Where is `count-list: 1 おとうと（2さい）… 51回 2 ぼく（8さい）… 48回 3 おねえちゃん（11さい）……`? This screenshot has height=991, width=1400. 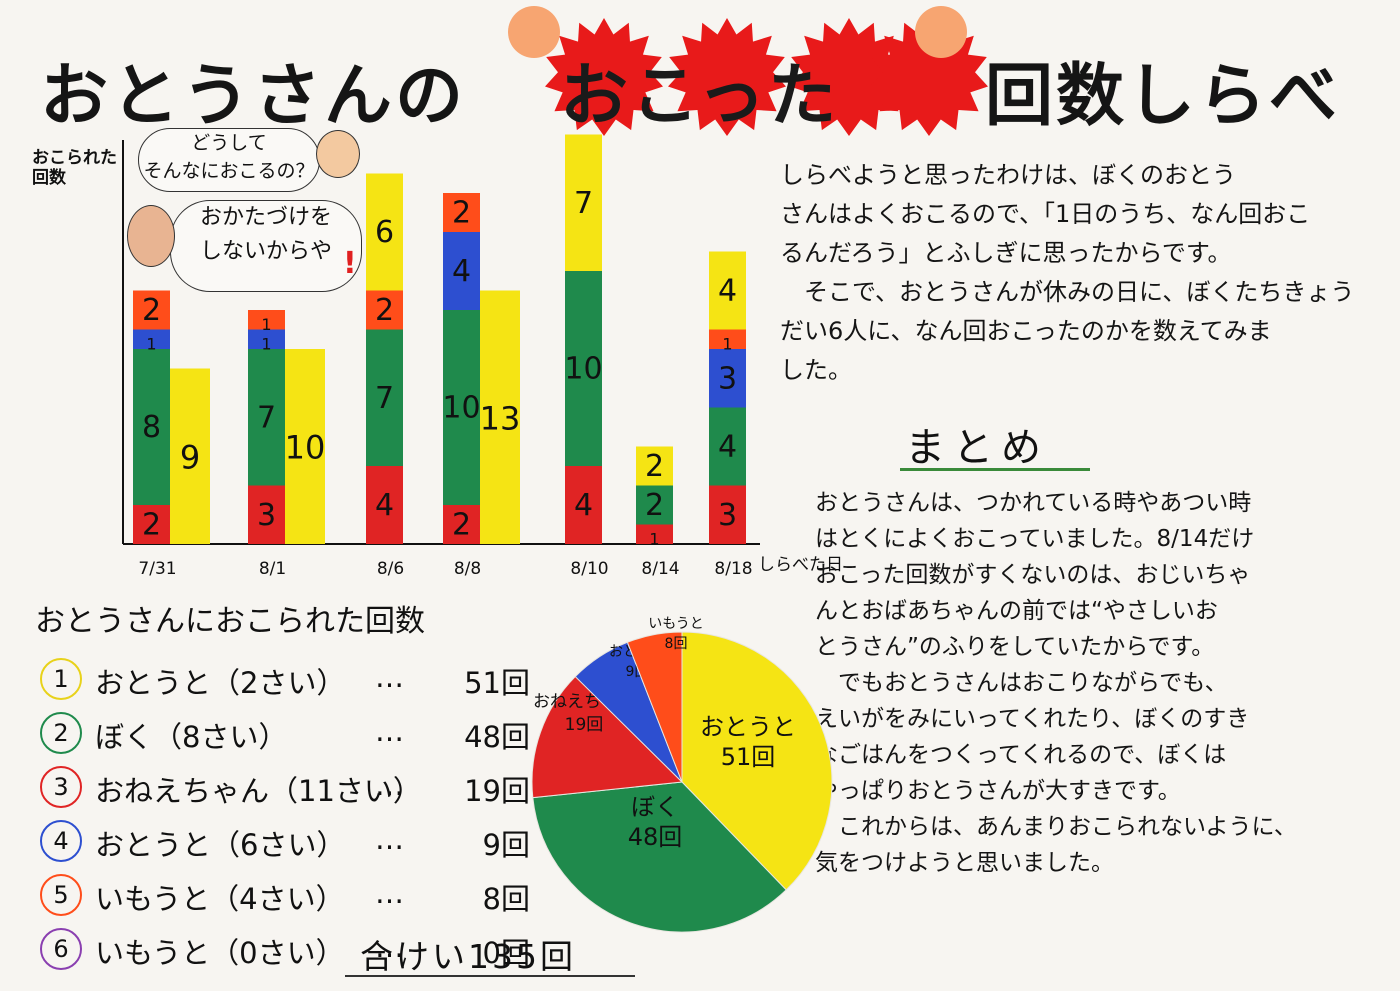 count-list: 1 おとうと（2さい）… 51回 2 ぼく（8さい）… 48回 3 おねえちゃん（11さい）…… is located at coordinates (285, 814).